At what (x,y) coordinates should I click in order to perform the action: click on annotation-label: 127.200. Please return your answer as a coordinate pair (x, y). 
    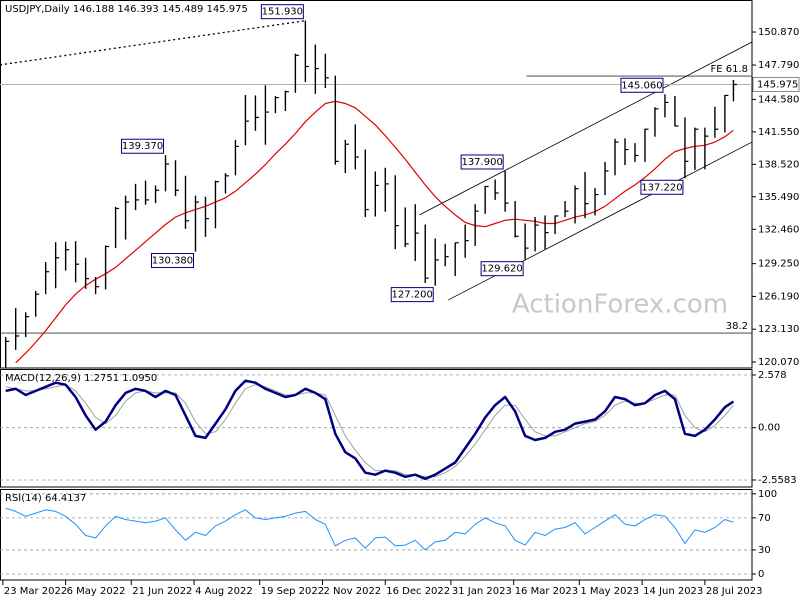
    Looking at the image, I should click on (412, 295).